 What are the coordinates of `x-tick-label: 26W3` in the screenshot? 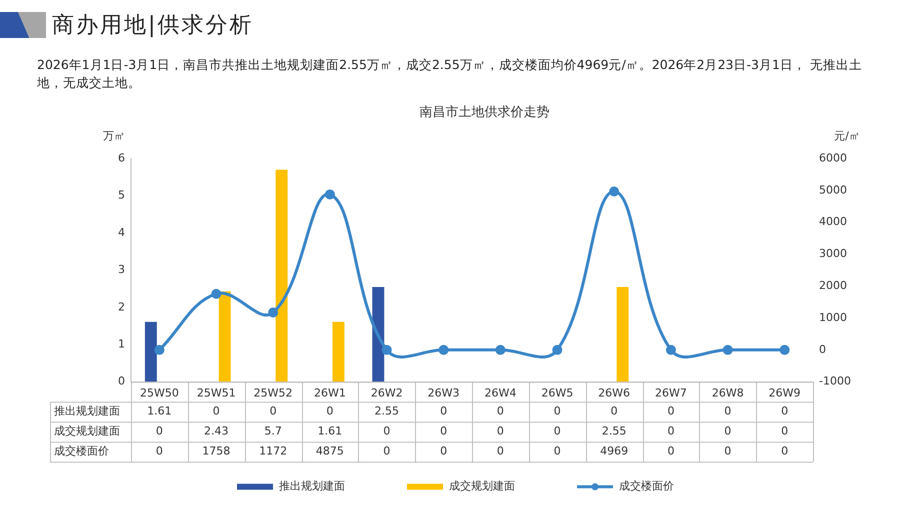 It's located at (444, 393).